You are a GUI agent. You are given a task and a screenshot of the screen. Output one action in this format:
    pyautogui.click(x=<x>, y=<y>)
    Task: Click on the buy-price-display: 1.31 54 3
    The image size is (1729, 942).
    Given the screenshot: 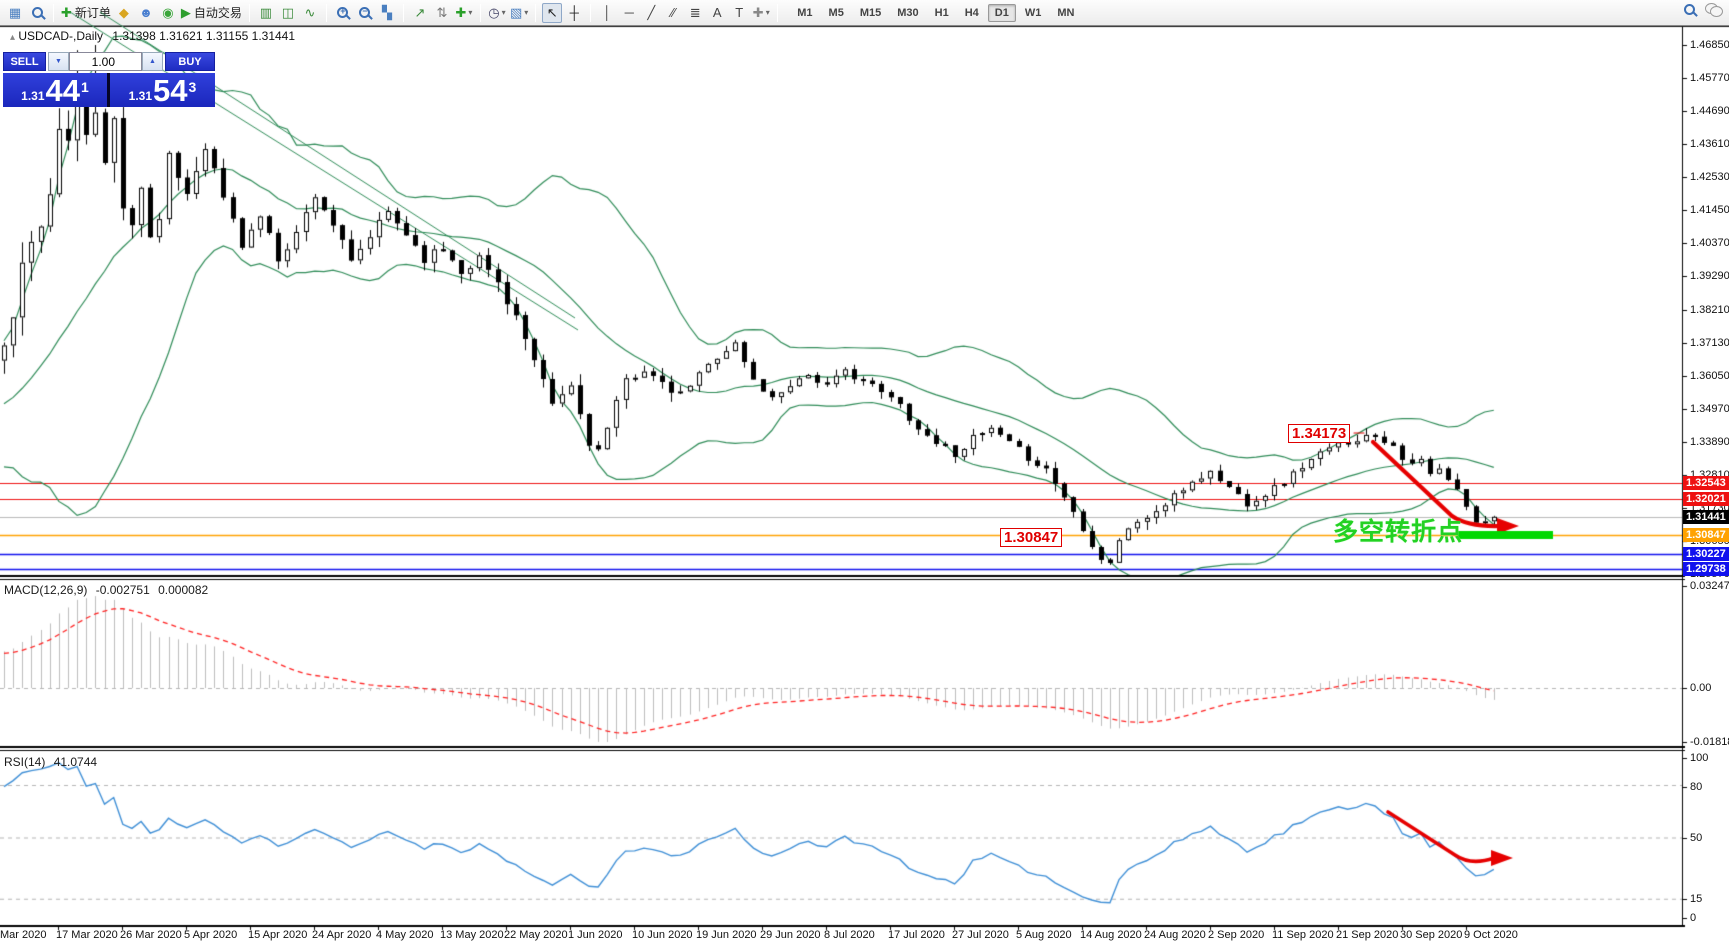 What is the action you would take?
    pyautogui.click(x=162, y=90)
    